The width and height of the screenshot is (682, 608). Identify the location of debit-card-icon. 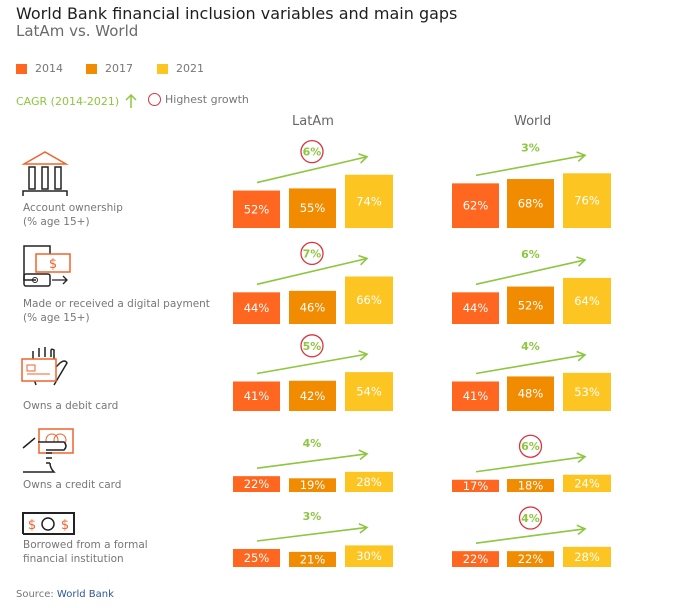
(44, 366).